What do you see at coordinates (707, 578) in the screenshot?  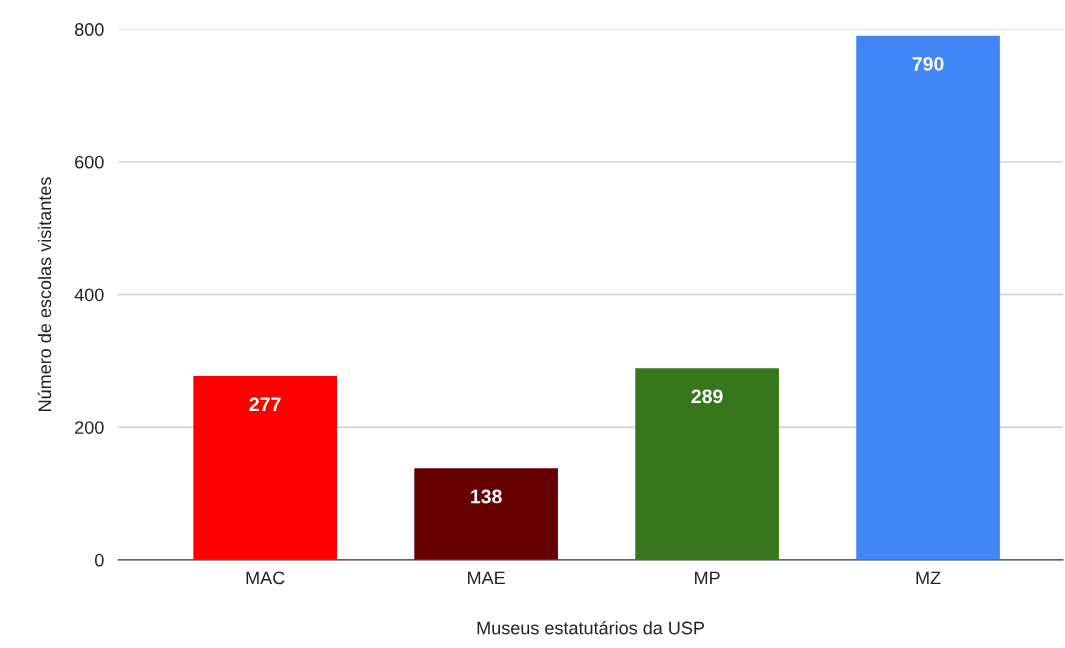 I see `x-tick-label: MP` at bounding box center [707, 578].